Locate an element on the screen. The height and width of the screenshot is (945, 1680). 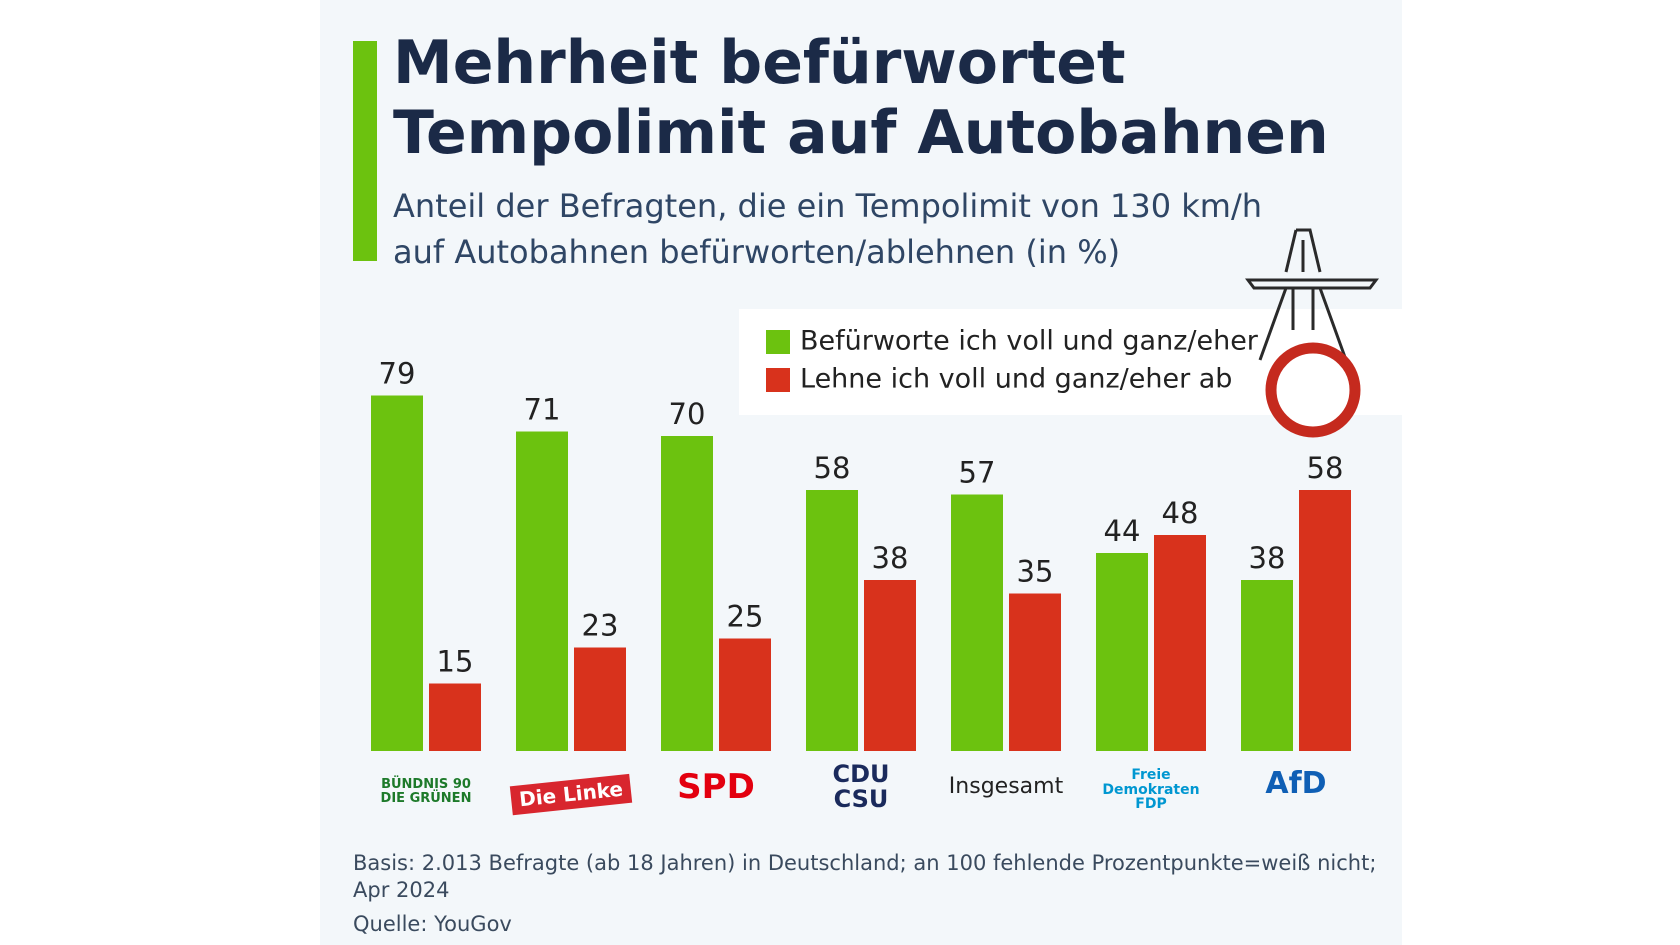
value-label: 23 is located at coordinates (600, 626).